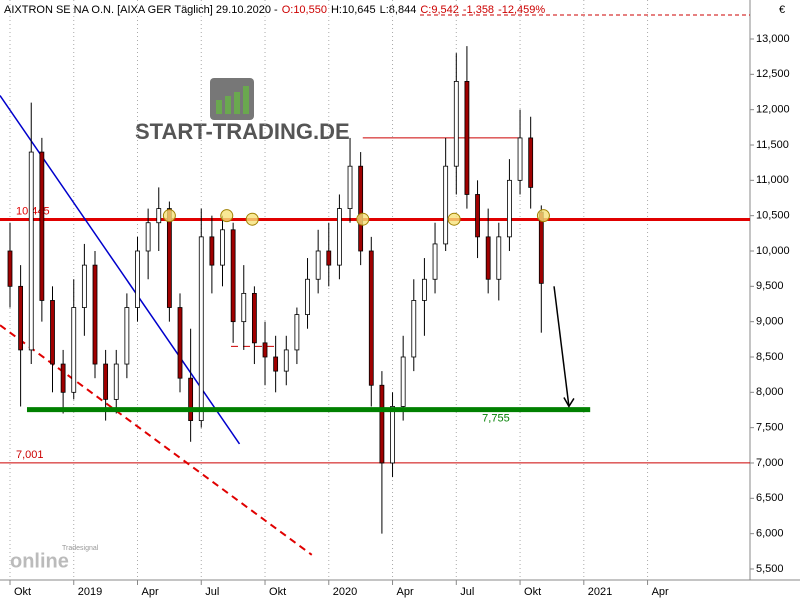 This screenshot has width=800, height=600. I want to click on x-tick-label: 2020, so click(345, 592).